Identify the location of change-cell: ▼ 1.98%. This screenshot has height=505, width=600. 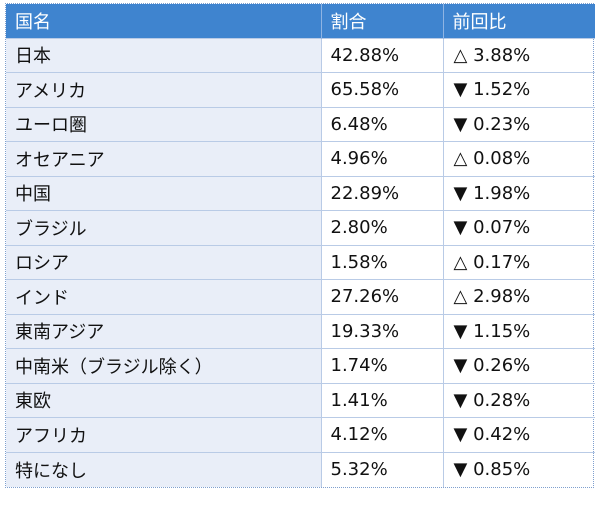
(519, 193).